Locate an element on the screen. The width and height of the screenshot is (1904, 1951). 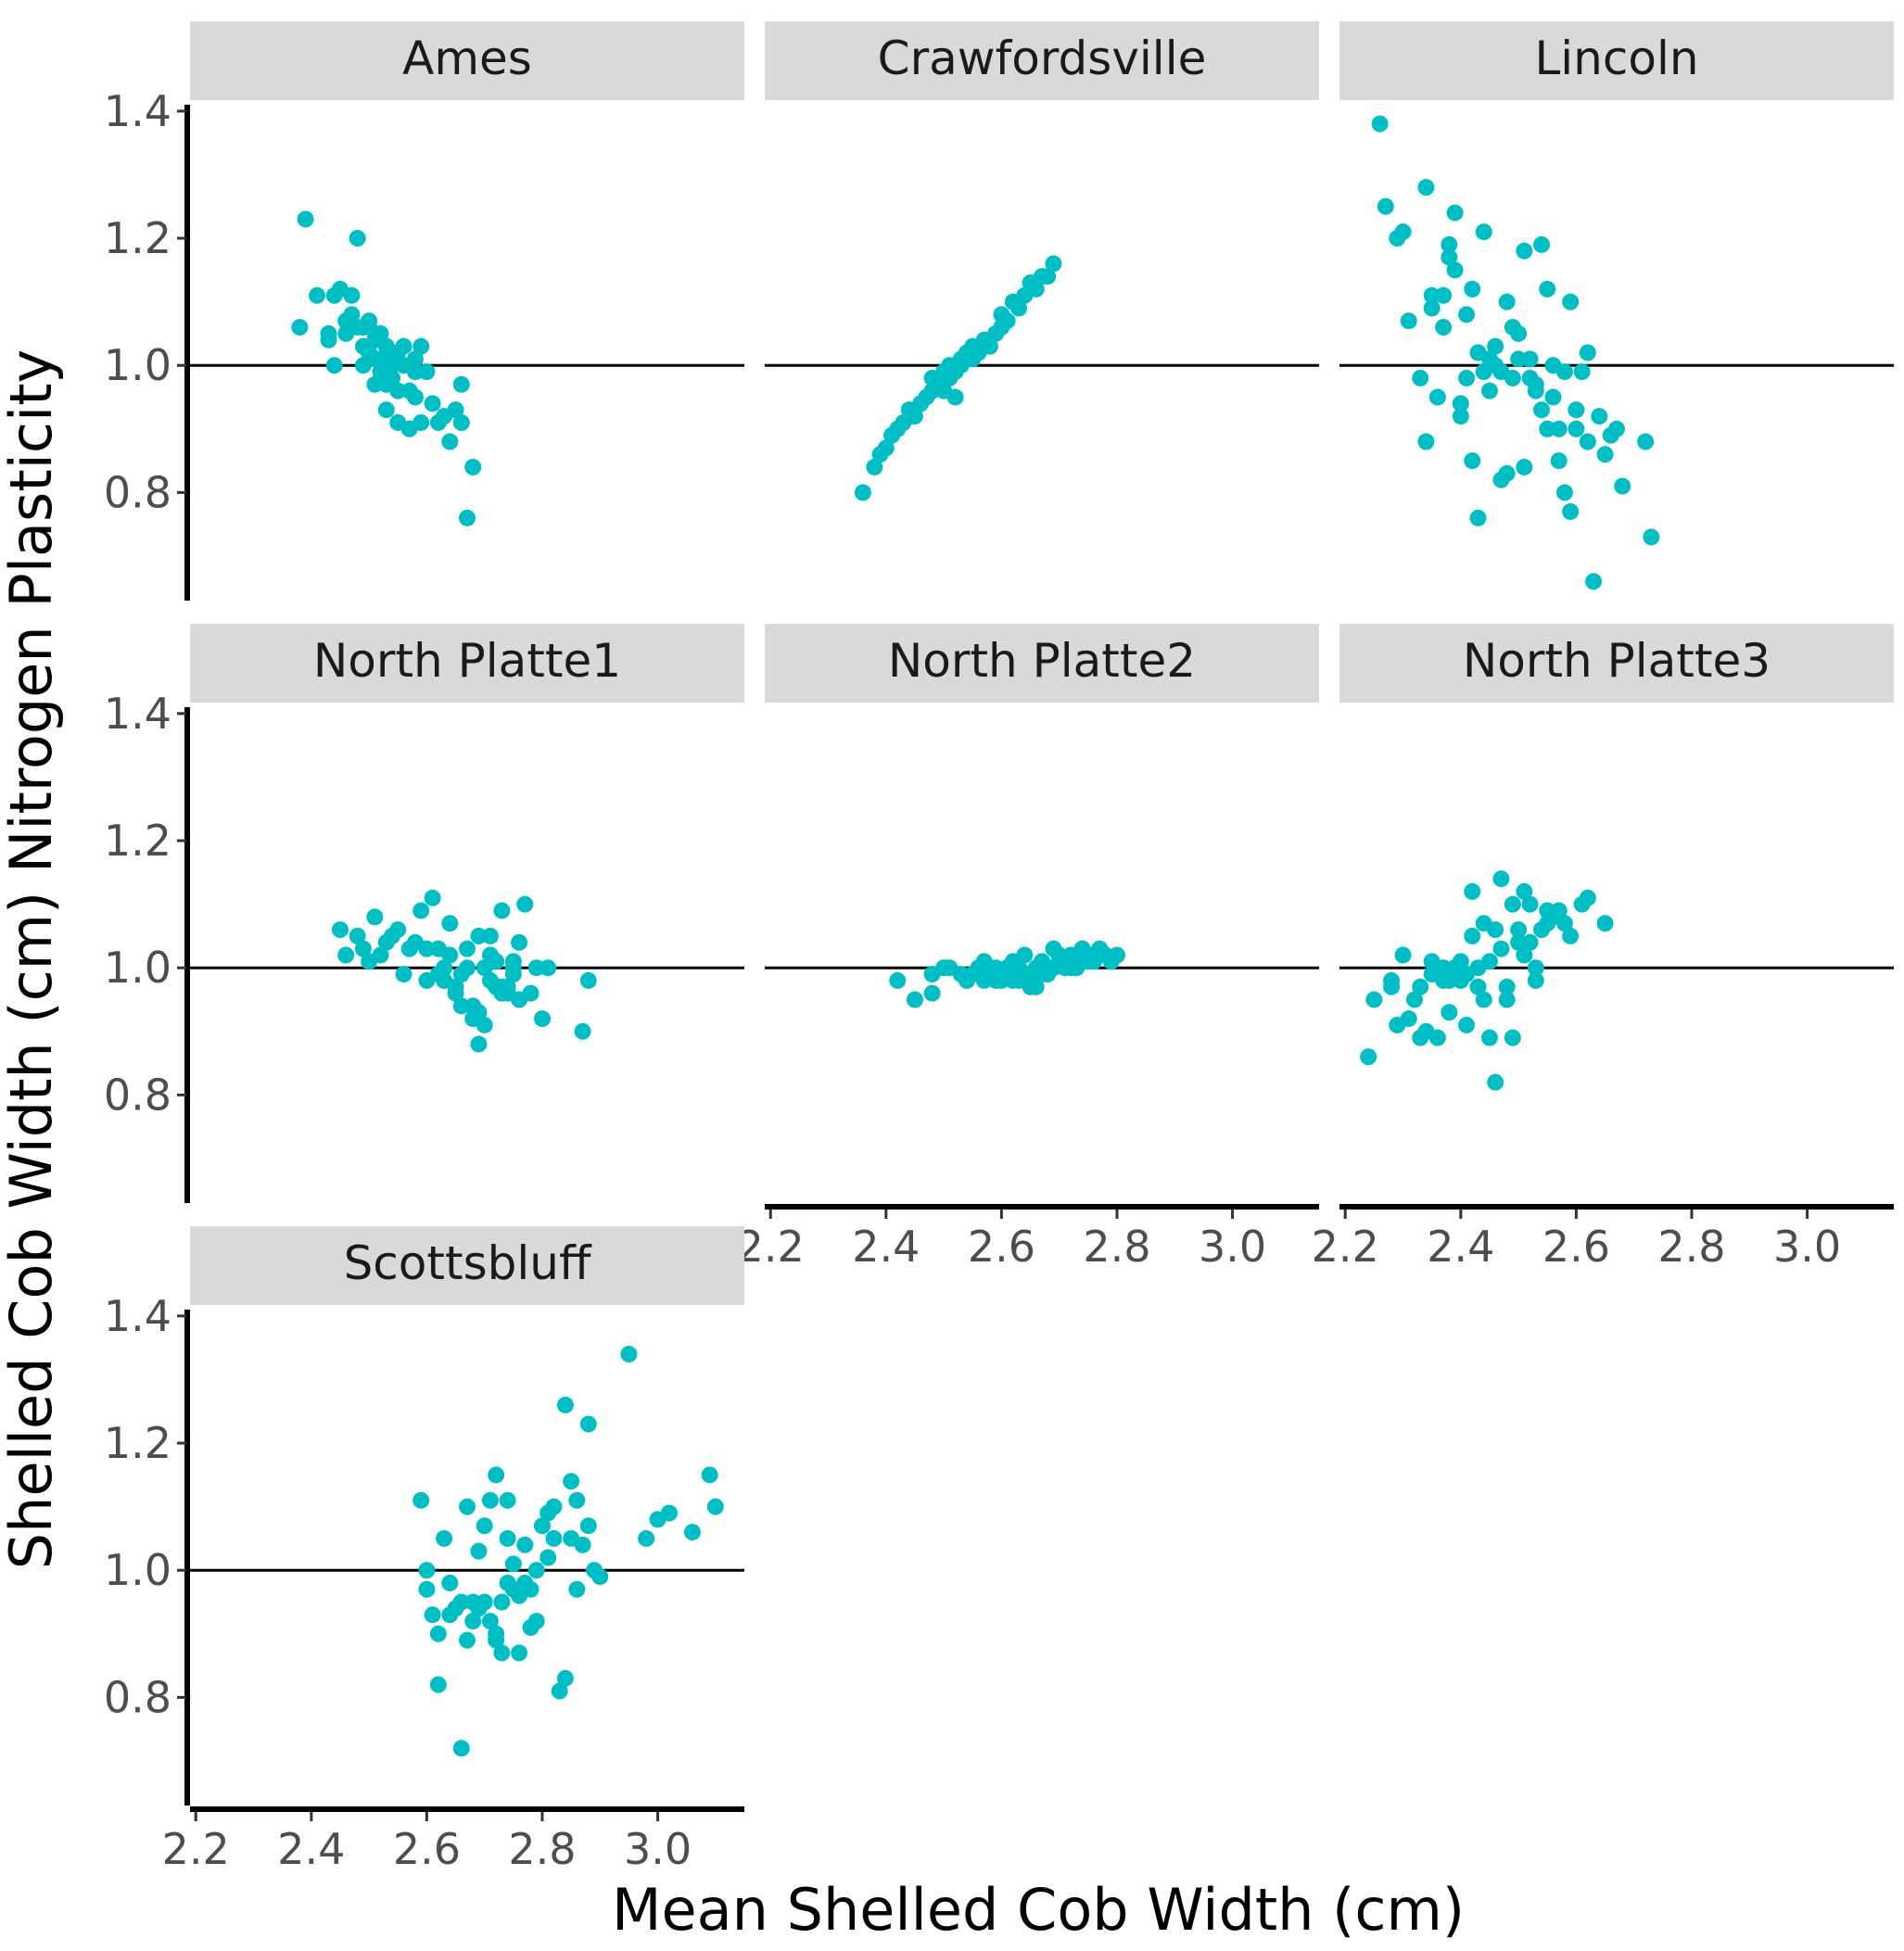
panel-north-platte1: North Platte1 0.8 1.0 1.2 1.4 is located at coordinates (424, 913).